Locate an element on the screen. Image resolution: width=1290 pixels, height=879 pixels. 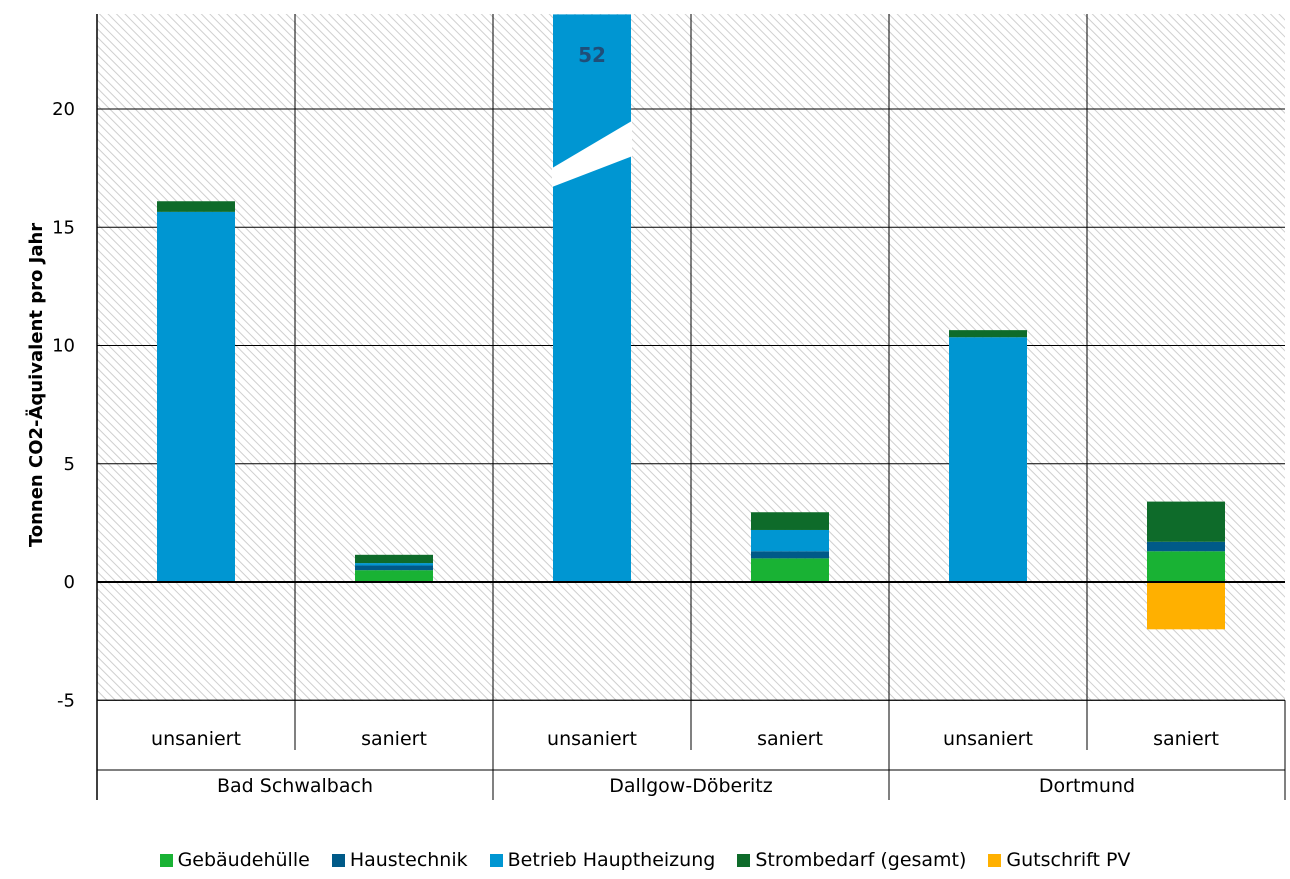
legend-item: Strombedarf (gesamt) is located at coordinates (851, 860).